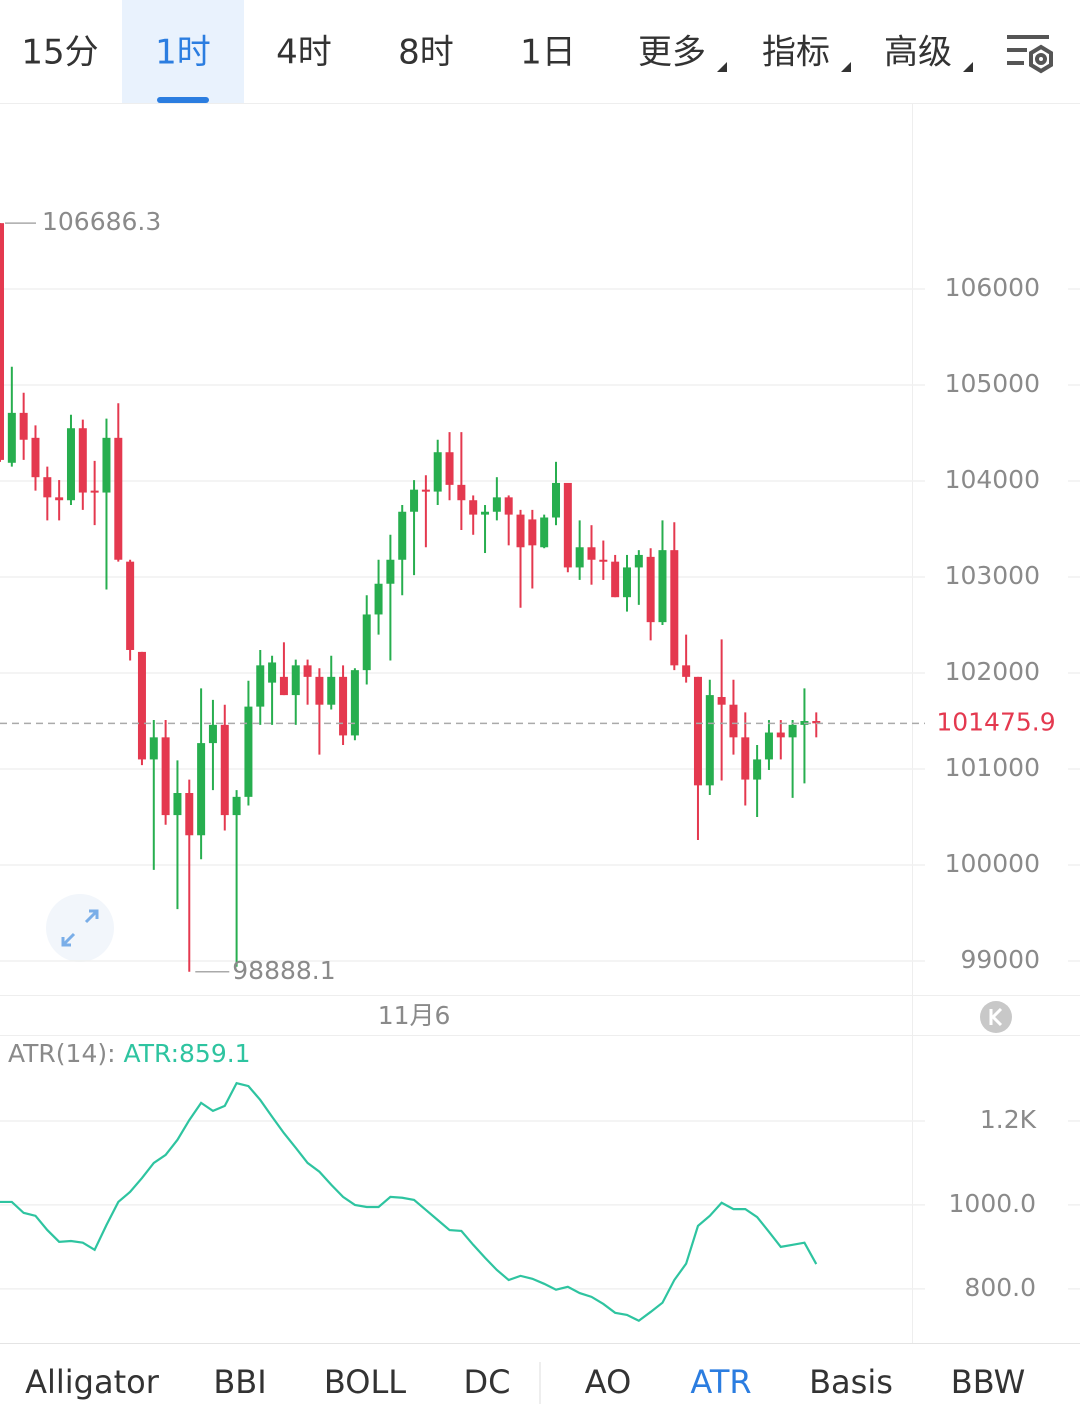  What do you see at coordinates (183, 100) in the screenshot?
I see `active-tab-underline` at bounding box center [183, 100].